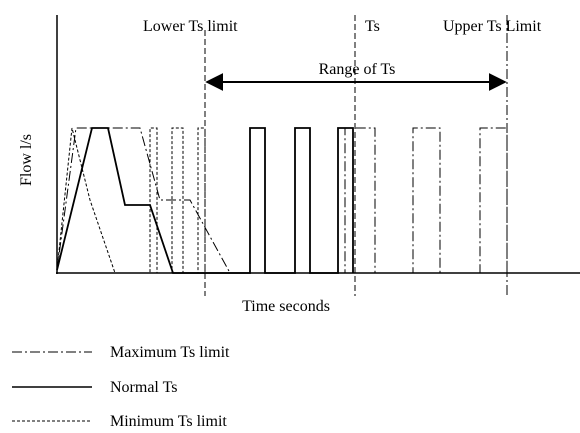  Describe the element at coordinates (26, 160) in the screenshot. I see `y-axis-label: Flow l/s` at that location.